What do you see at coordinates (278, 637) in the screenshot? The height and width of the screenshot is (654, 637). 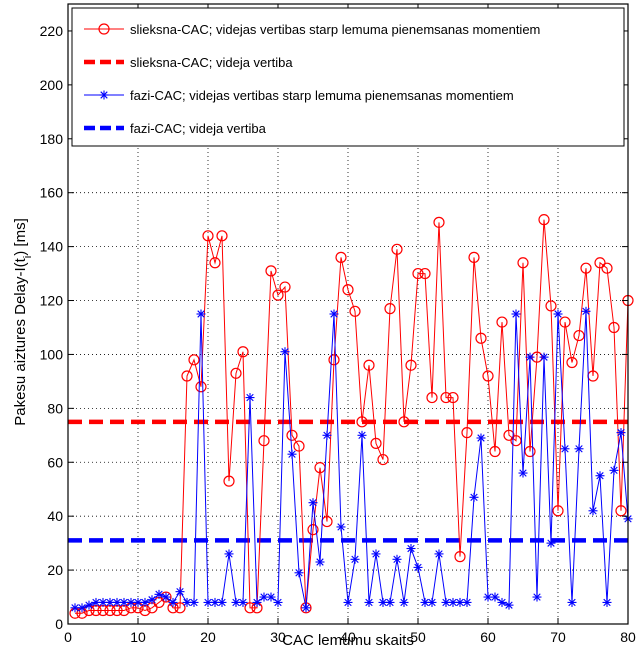 I see `x-tick-label: 30` at bounding box center [278, 637].